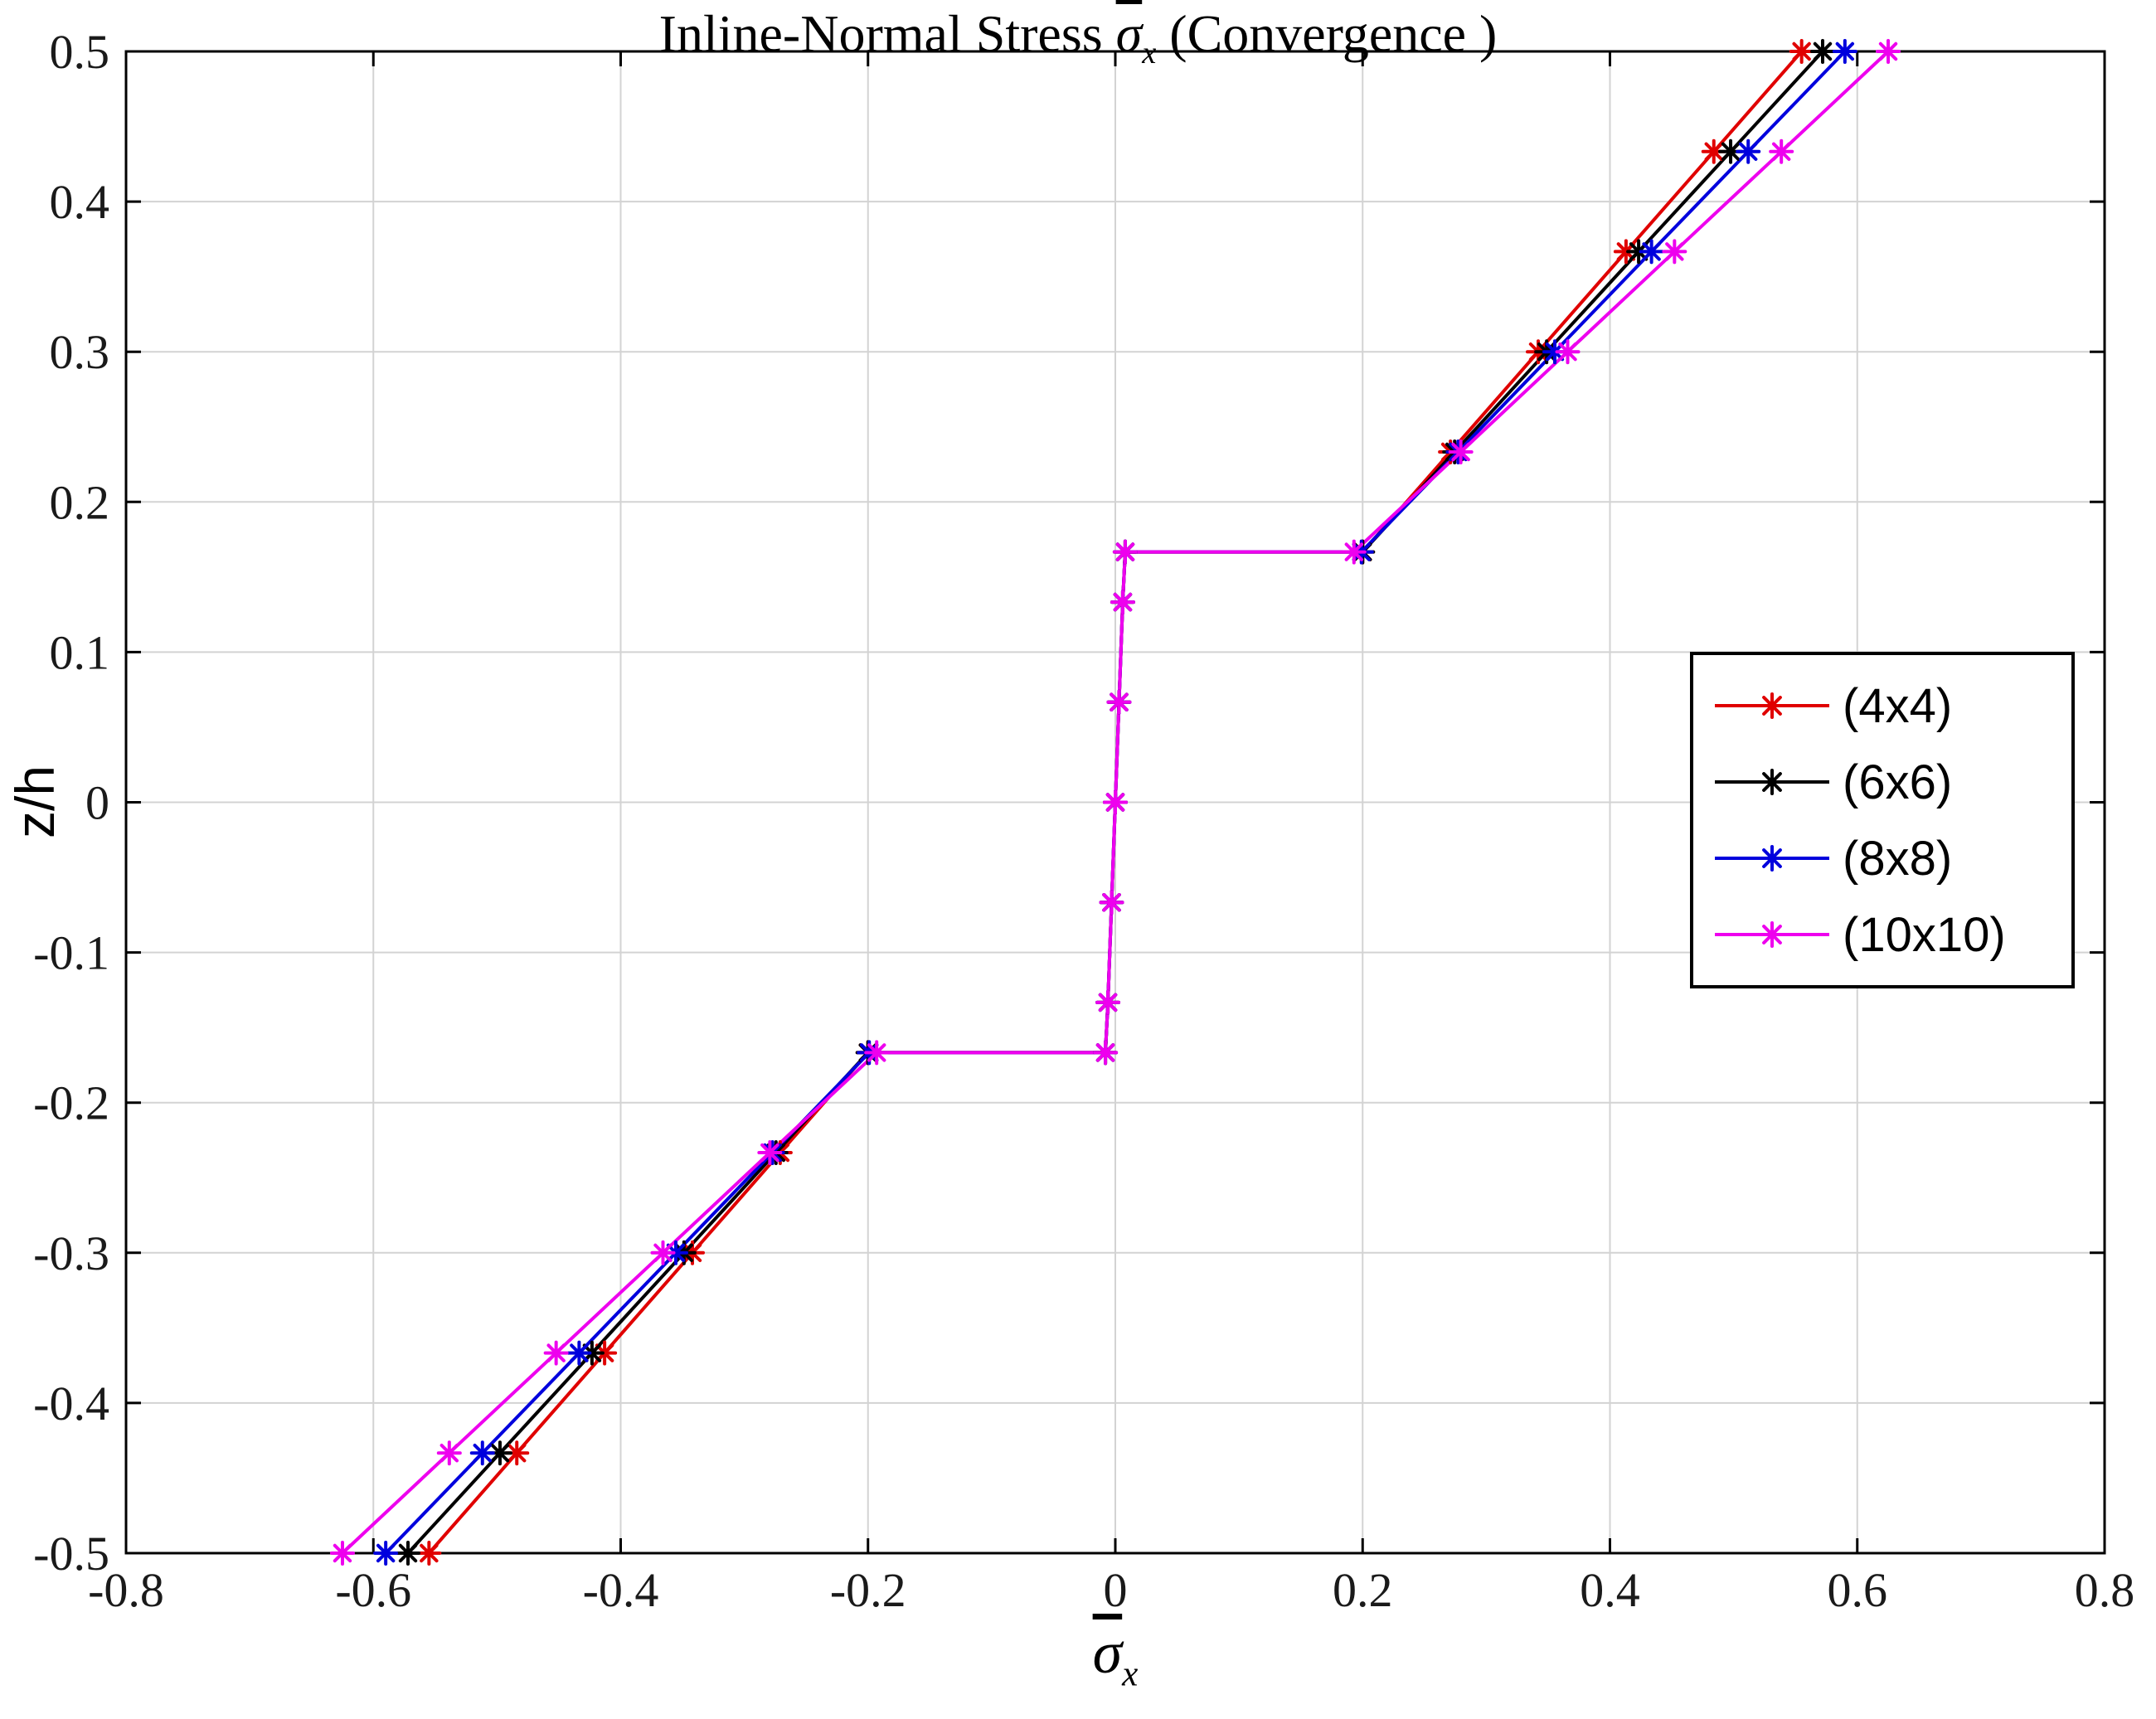  I want to click on x-tick-label: -0.8, so click(126, 1590).